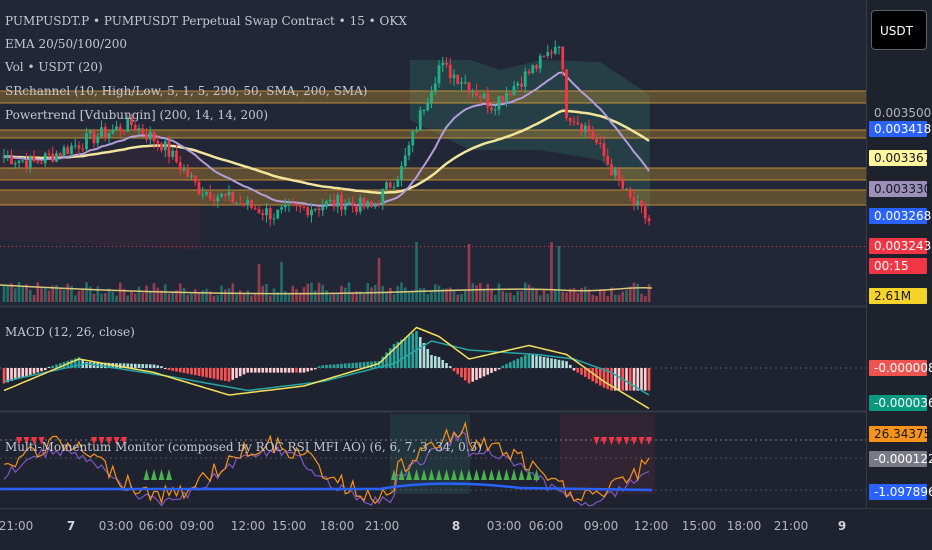  Describe the element at coordinates (433, 134) in the screenshot. I see `sr-zone` at that location.